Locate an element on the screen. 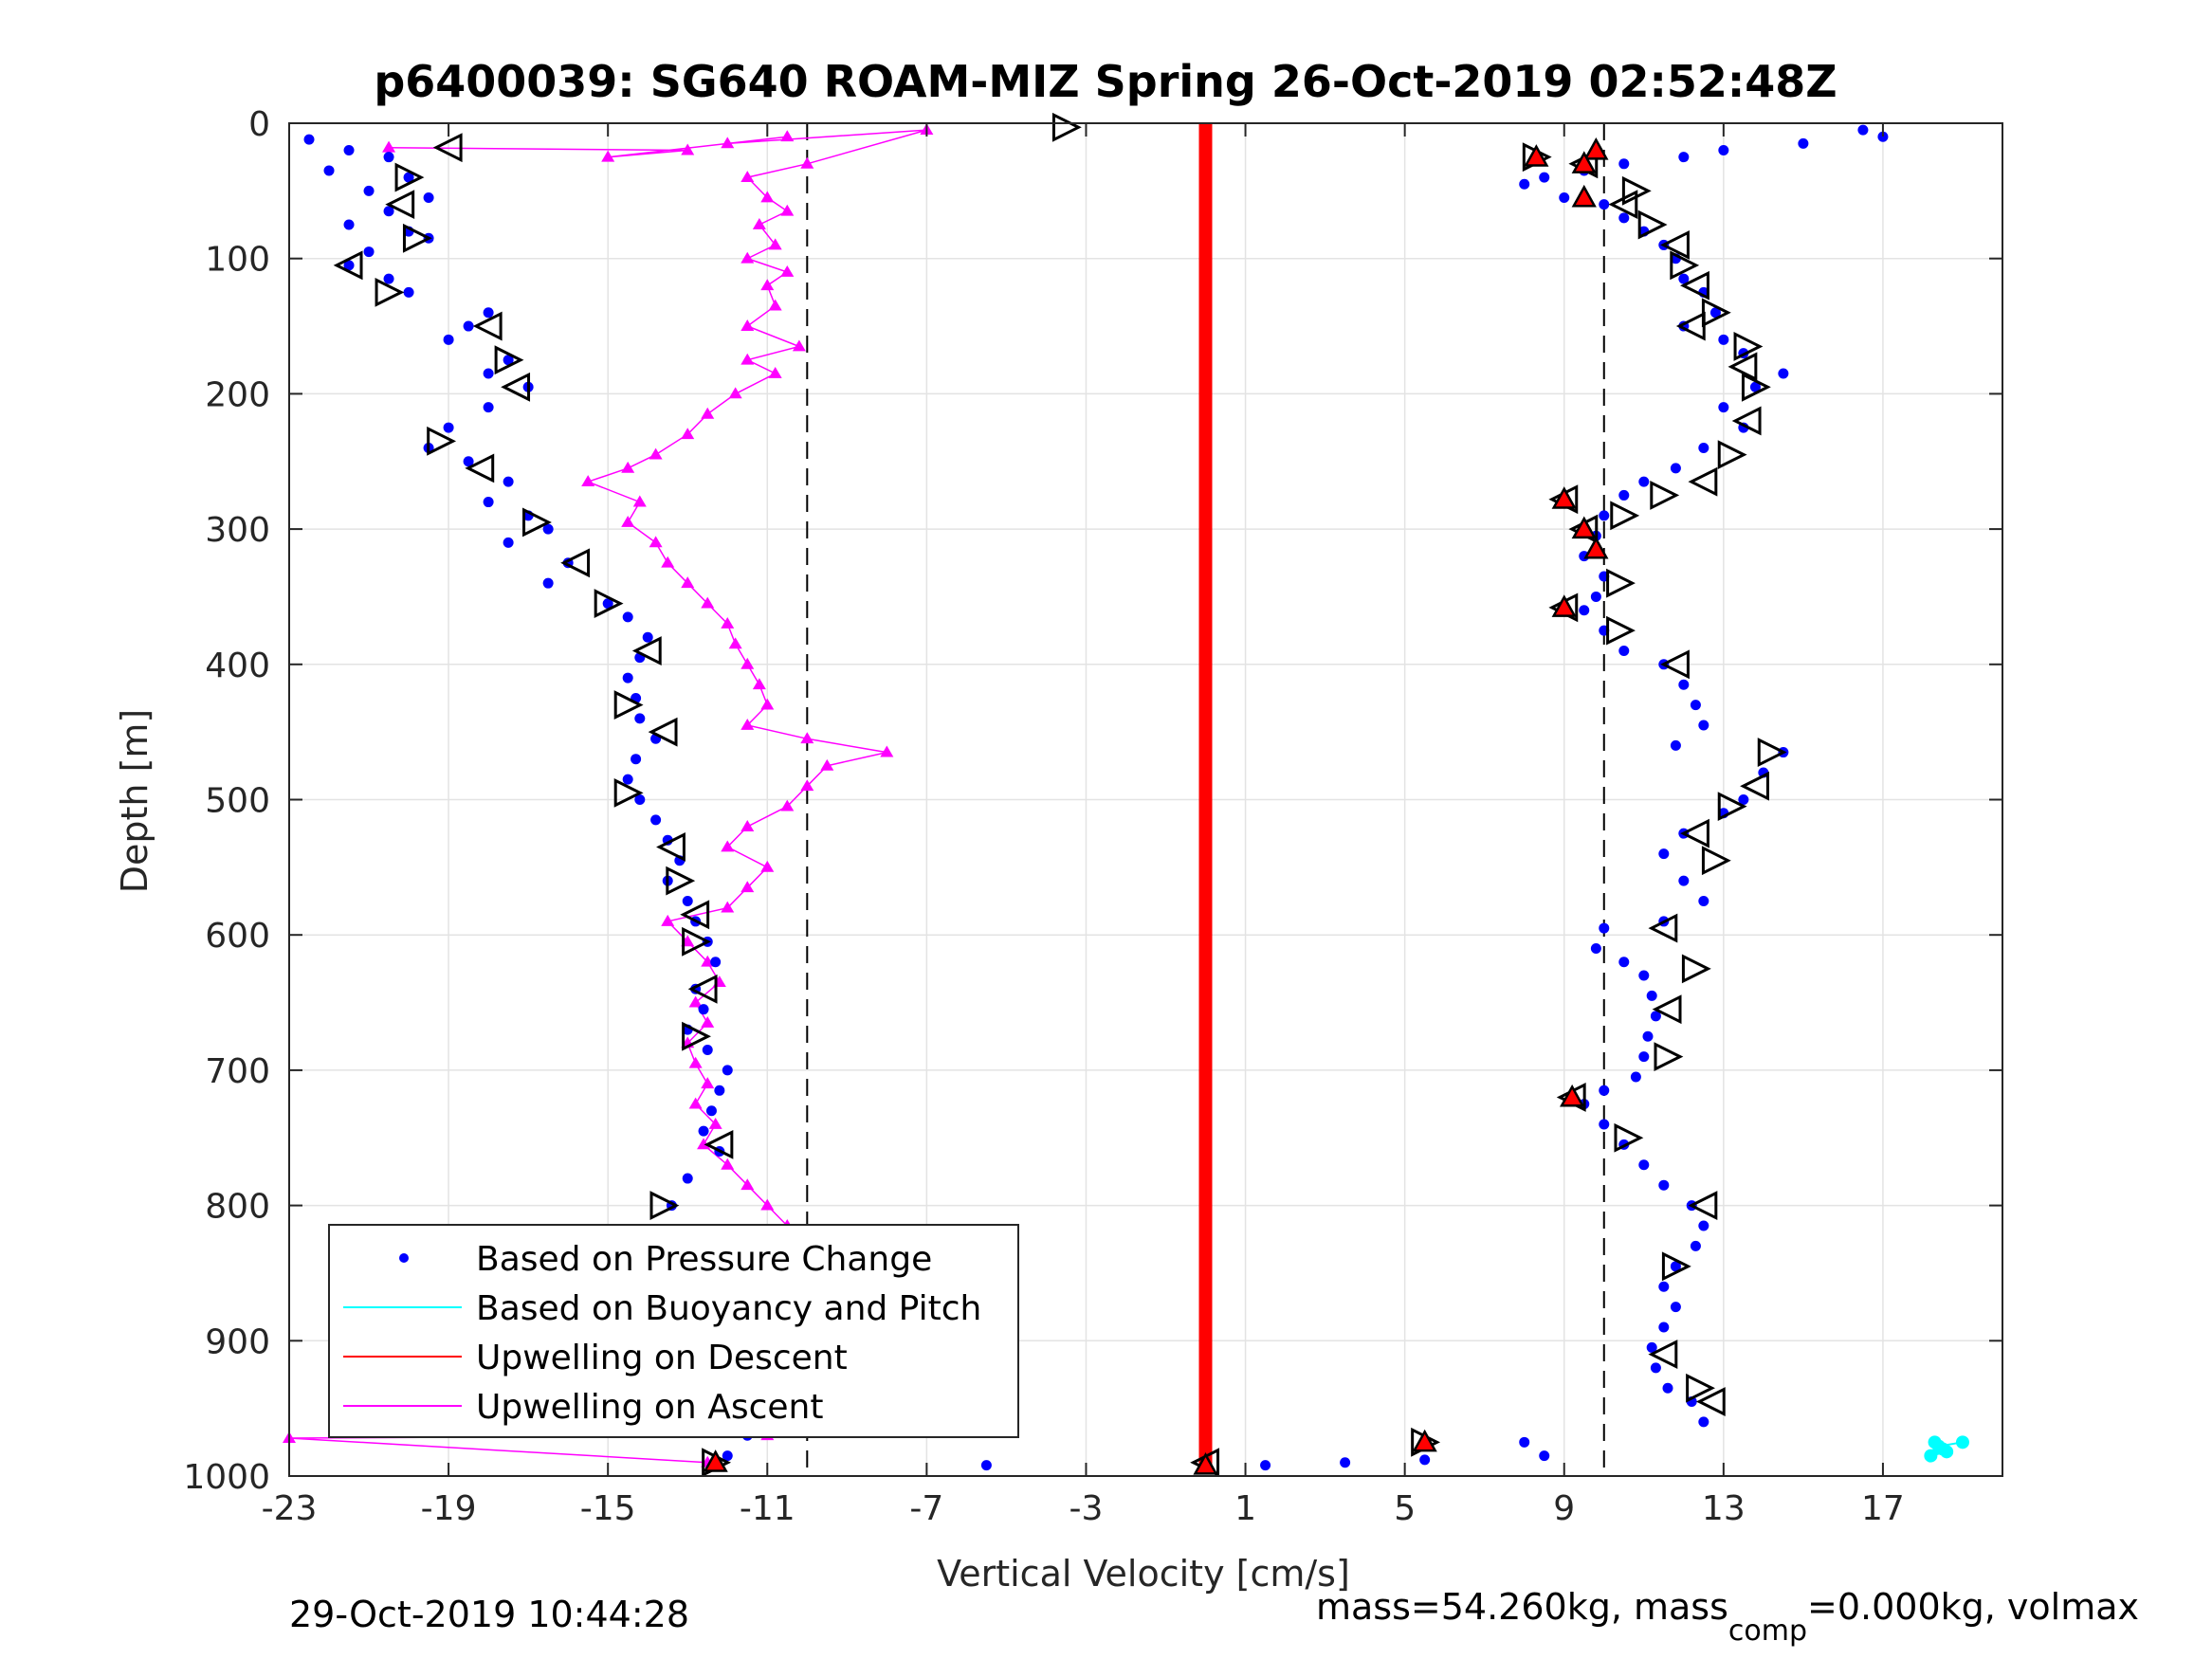 The width and height of the screenshot is (2212, 1659). x-tick-label: -11 is located at coordinates (767, 1508).